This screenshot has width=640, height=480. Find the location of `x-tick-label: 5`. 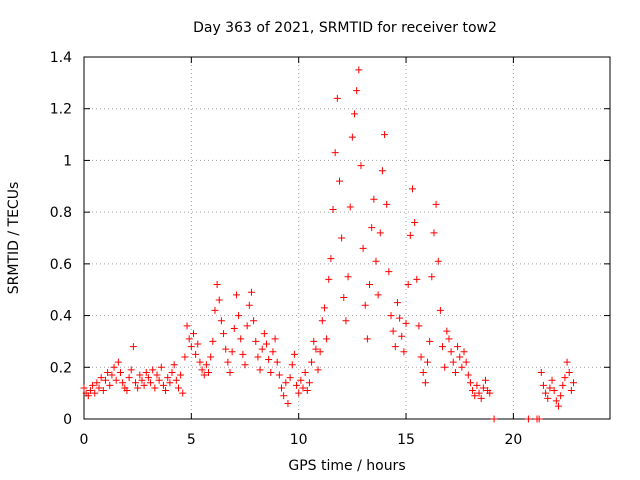

x-tick-label: 5 is located at coordinates (191, 440).